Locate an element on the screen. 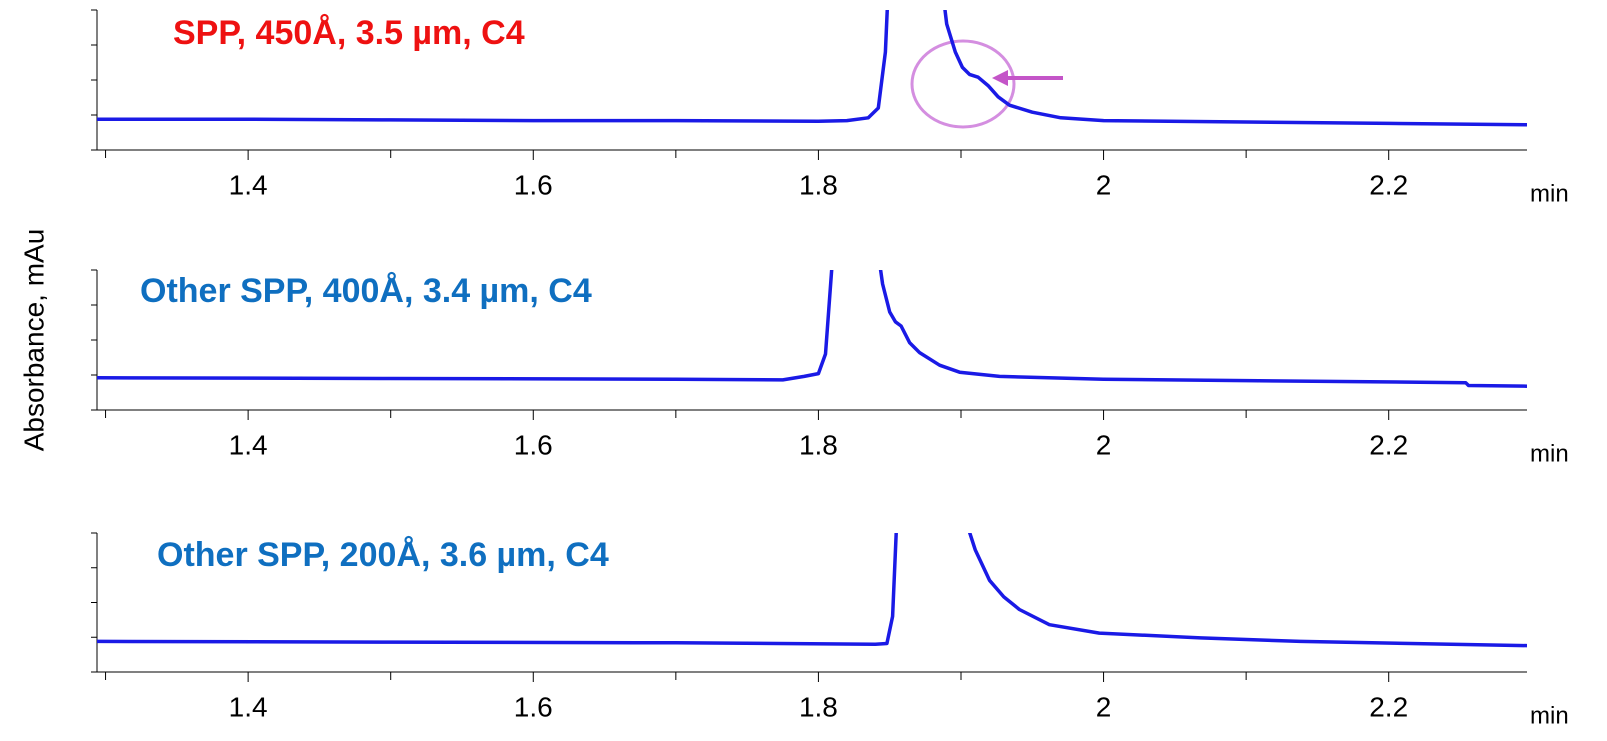 The image size is (1607, 741). panel-title: Other SPP, 400Å, 3.4 µm, C4 is located at coordinates (366, 291).